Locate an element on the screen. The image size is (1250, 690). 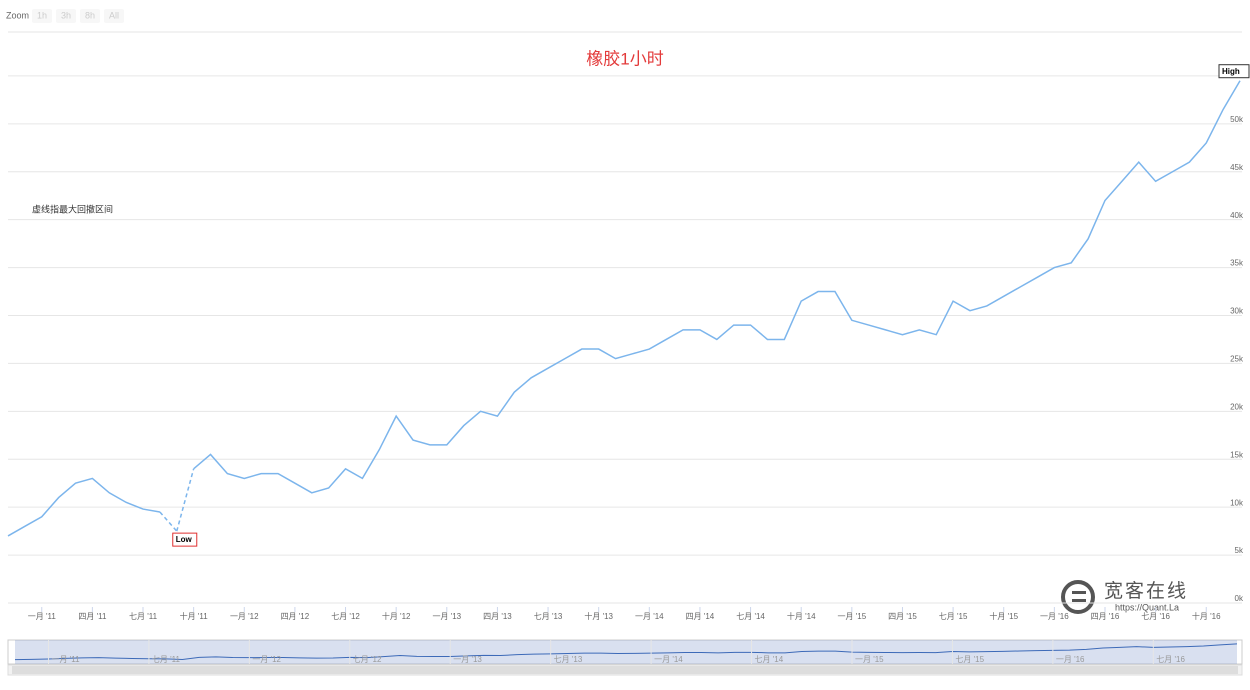
x-tick-label: 十月 '16 is located at coordinates (1206, 616).